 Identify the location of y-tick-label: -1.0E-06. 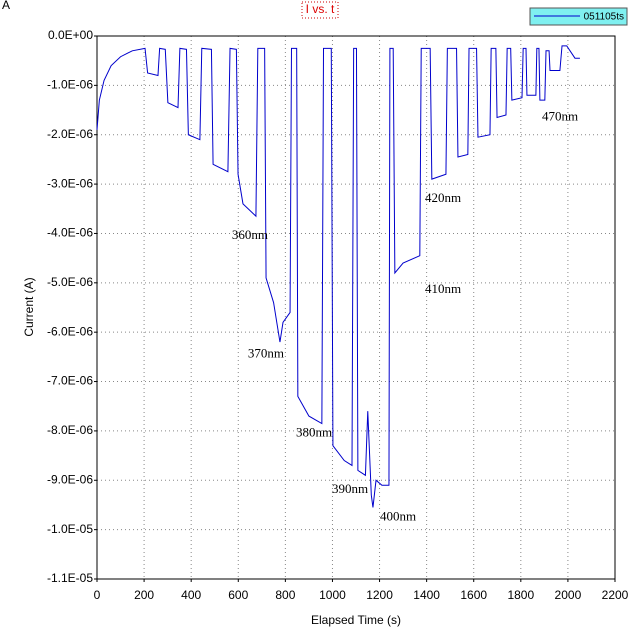
(70, 85).